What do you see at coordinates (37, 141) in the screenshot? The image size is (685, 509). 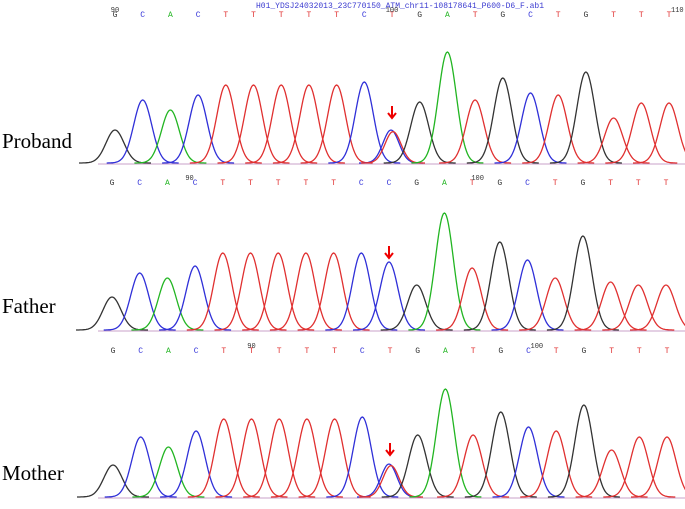 I see `sample-label: Proband` at bounding box center [37, 141].